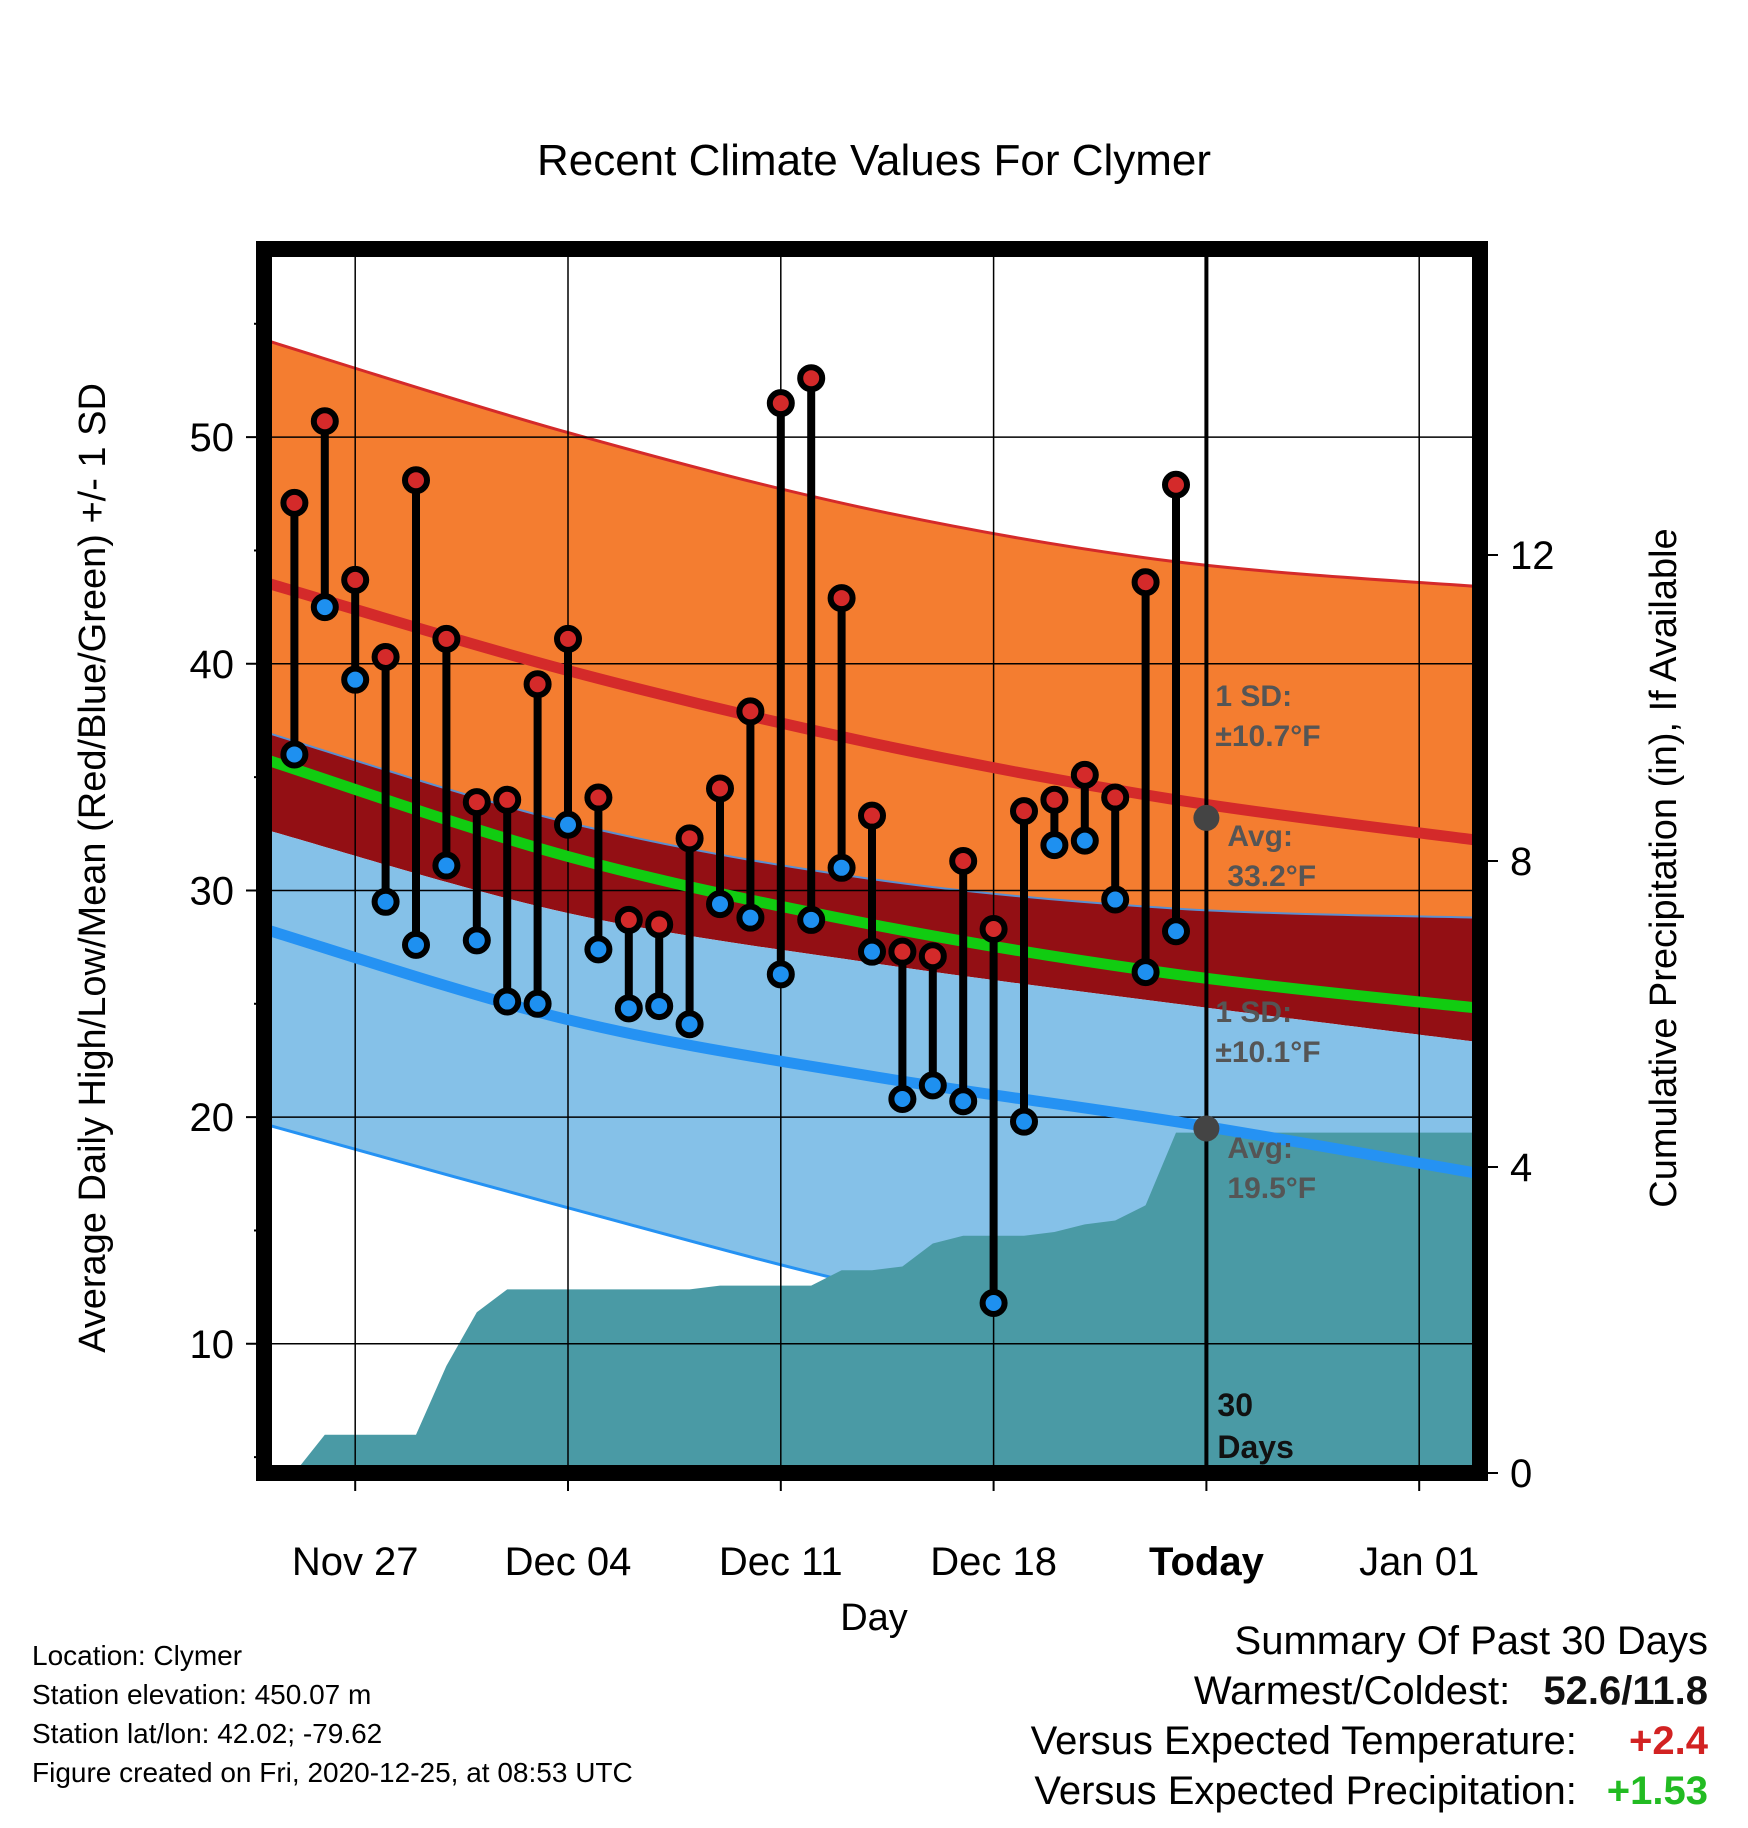  What do you see at coordinates (212, 665) in the screenshot?
I see `y-tick-label: 40` at bounding box center [212, 665].